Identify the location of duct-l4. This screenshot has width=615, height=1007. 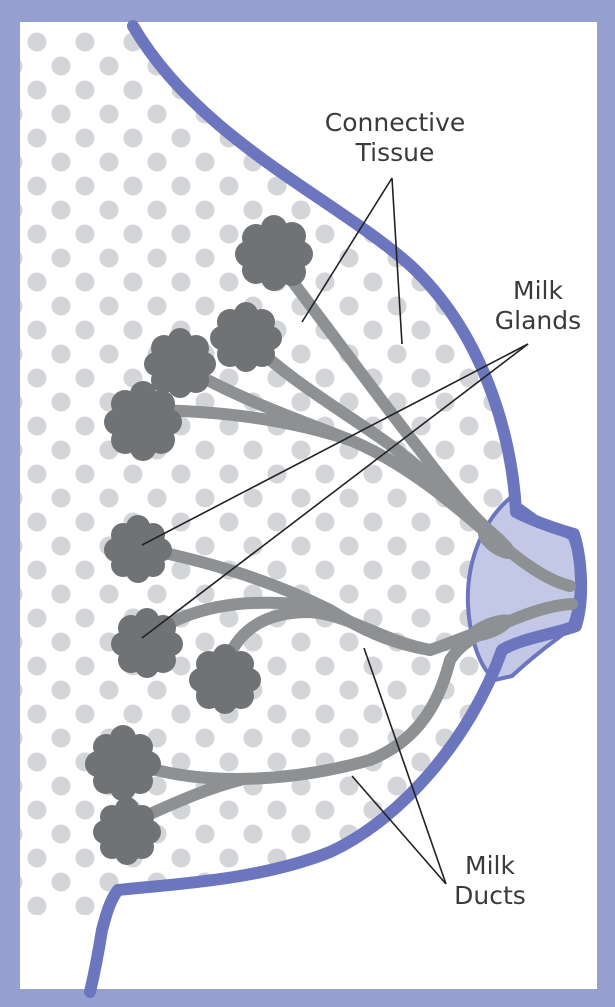
(312, 702).